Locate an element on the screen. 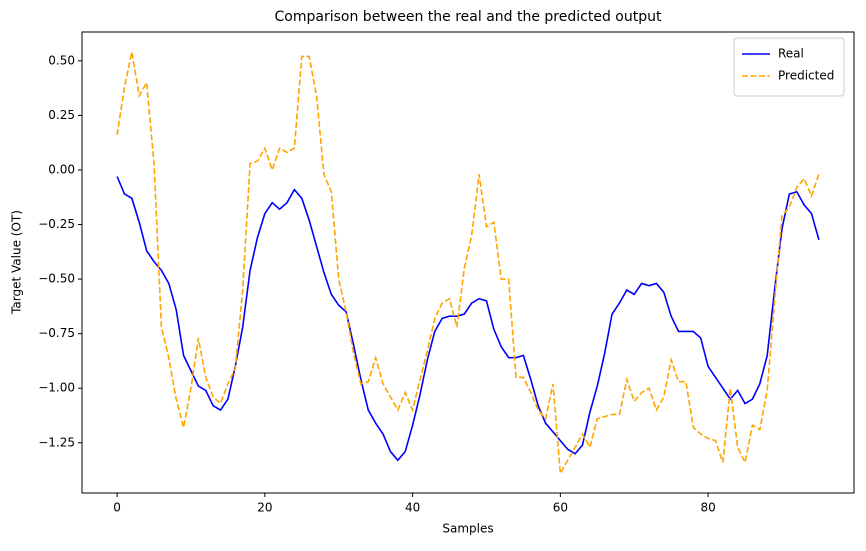  legend-label: Real is located at coordinates (791, 54).